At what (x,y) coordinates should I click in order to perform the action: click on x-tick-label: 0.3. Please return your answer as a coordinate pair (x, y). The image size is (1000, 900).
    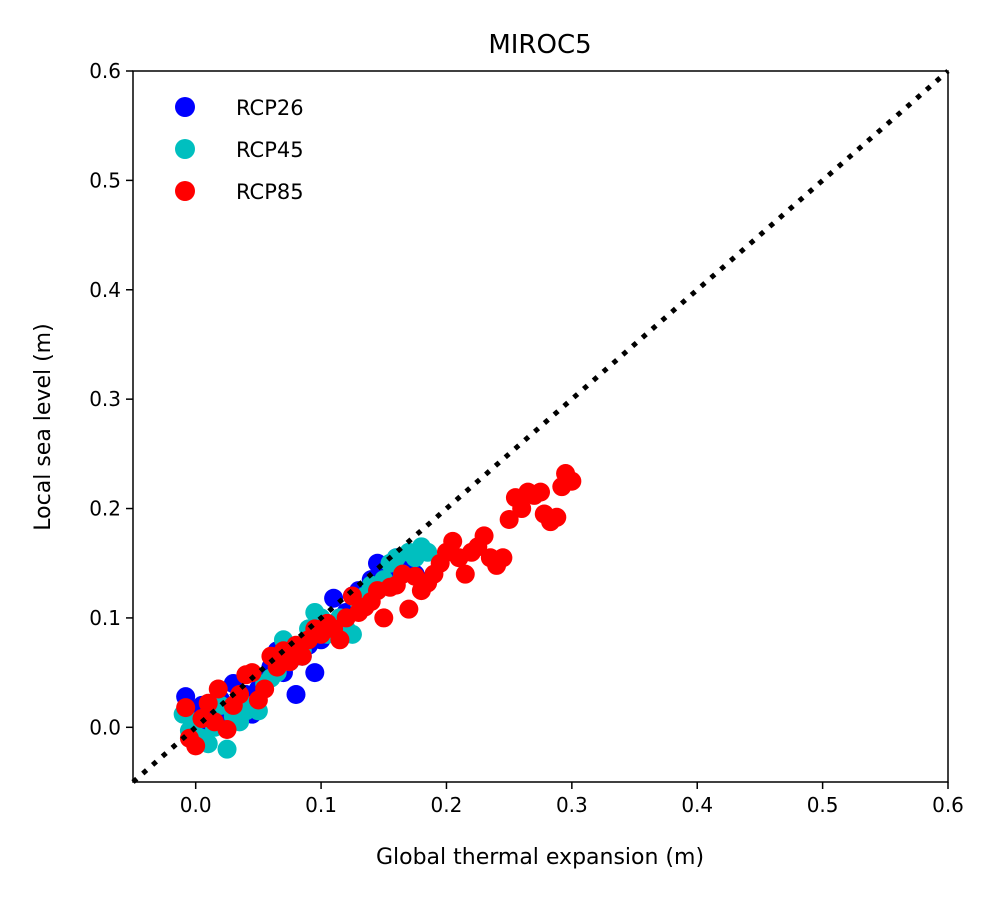
    Looking at the image, I should click on (572, 805).